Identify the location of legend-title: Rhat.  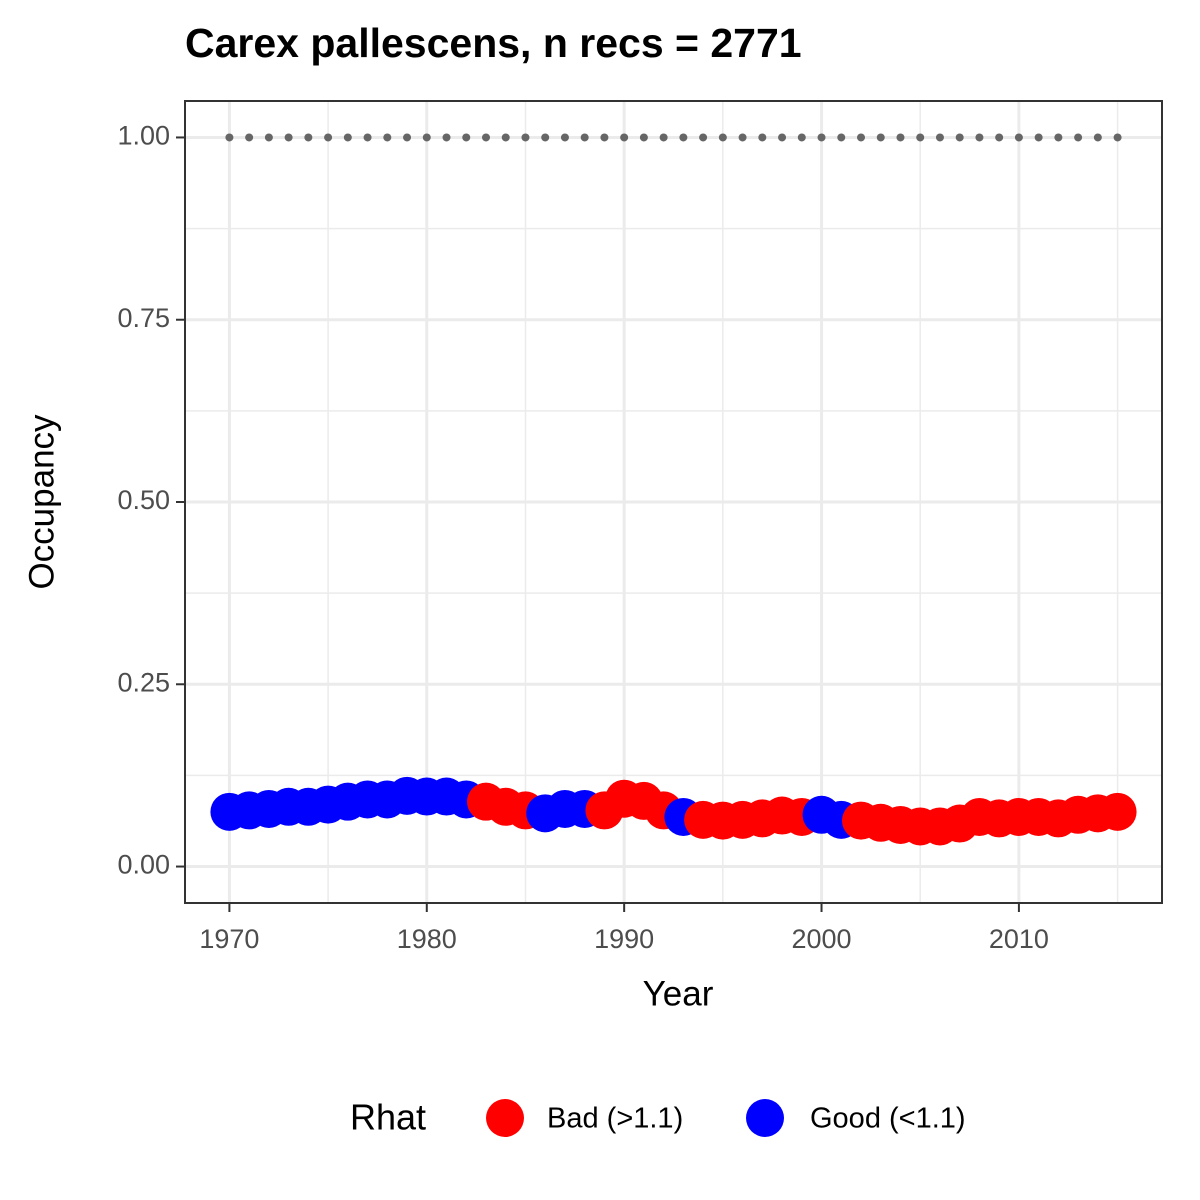
(388, 1117).